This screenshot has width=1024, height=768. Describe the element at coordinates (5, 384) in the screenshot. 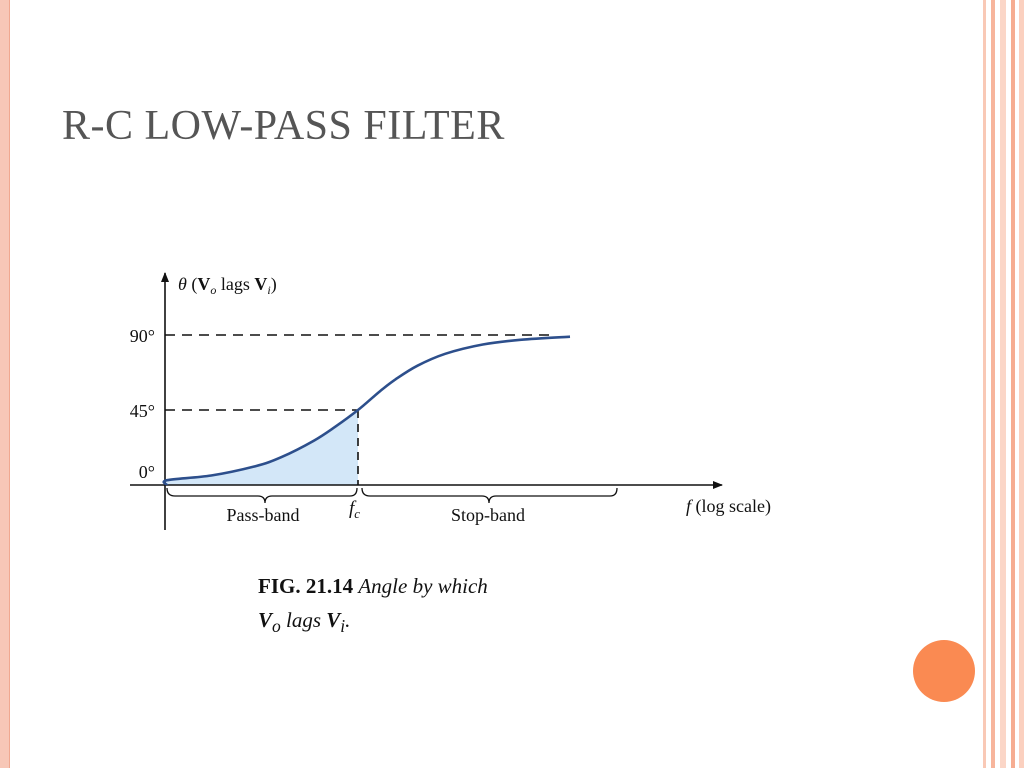

I see `left-border` at that location.